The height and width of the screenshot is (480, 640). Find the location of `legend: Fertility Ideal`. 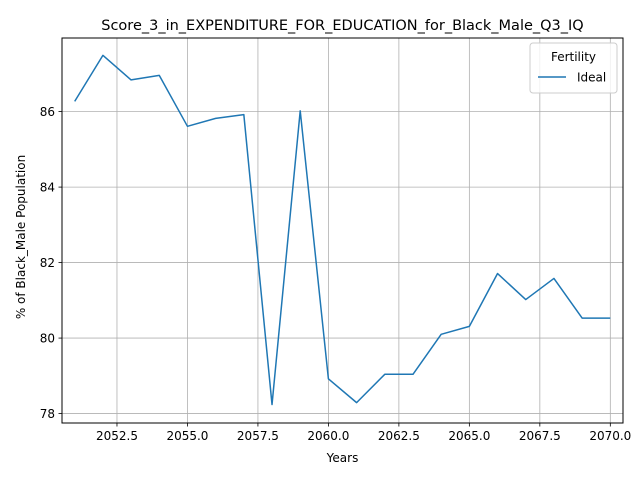

legend: Fertility Ideal is located at coordinates (573, 68).